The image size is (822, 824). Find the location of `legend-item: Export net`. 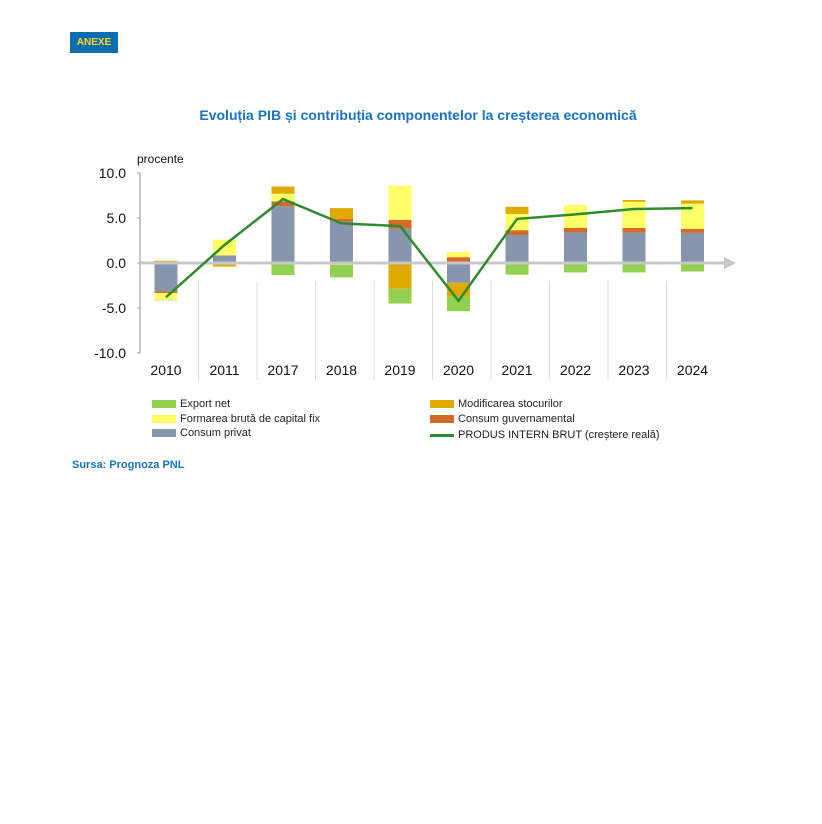

legend-item: Export net is located at coordinates (191, 404).